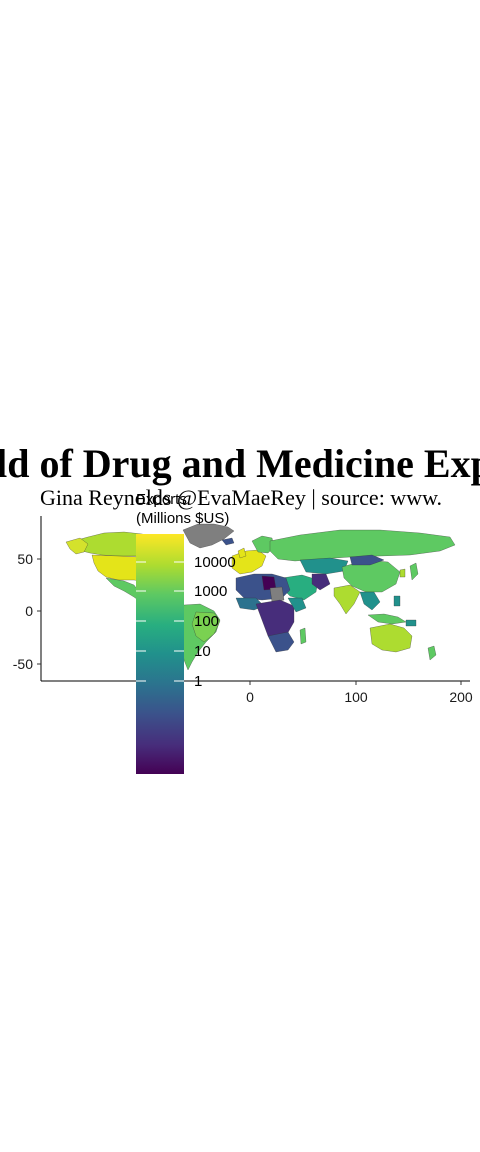  What do you see at coordinates (391, 638) in the screenshot?
I see `country-australia` at bounding box center [391, 638].